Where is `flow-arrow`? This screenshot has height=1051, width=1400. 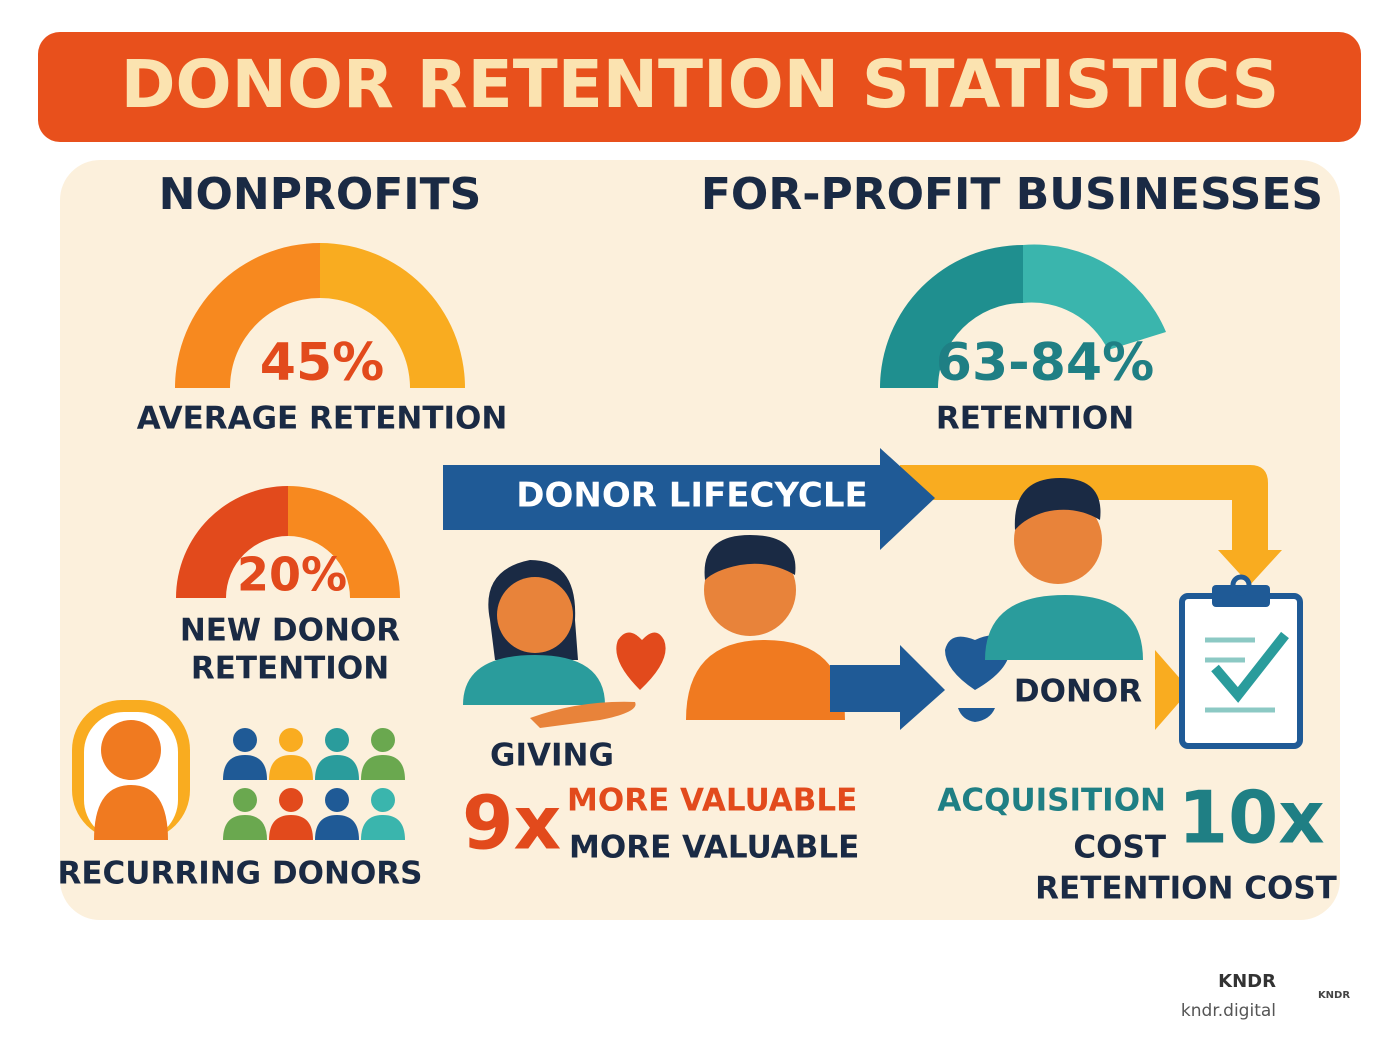
flow-arrow is located at coordinates (1010, 682).